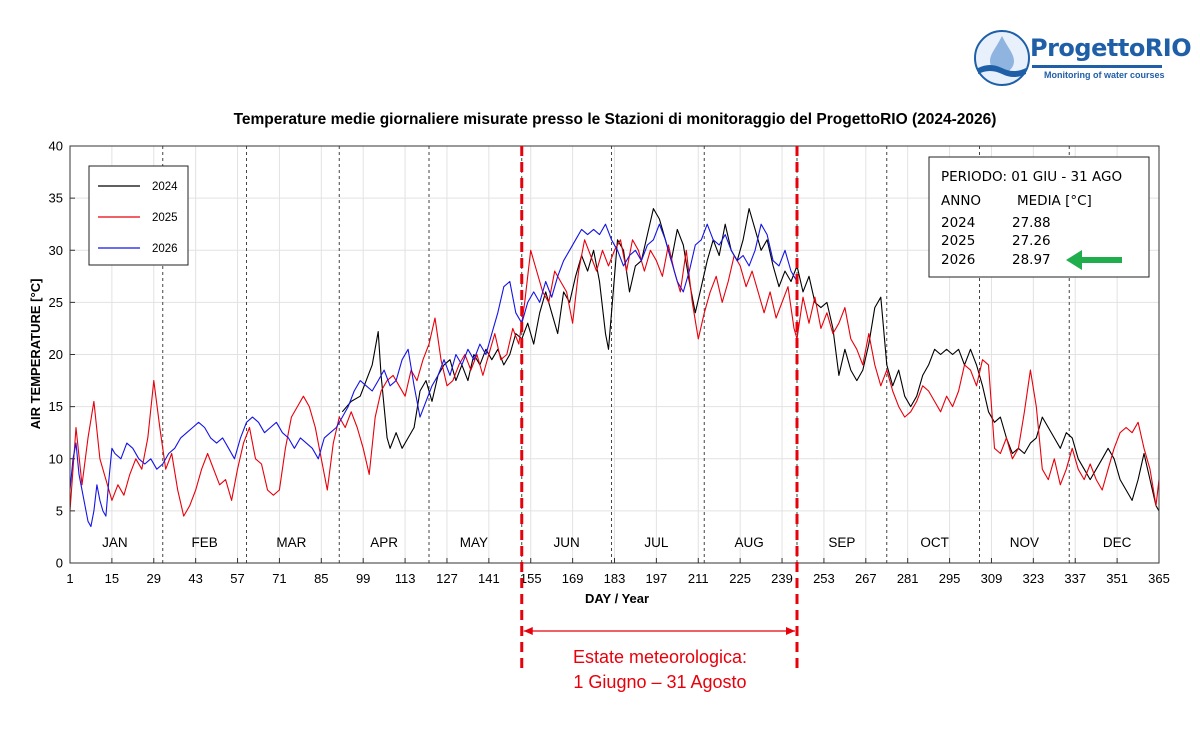  What do you see at coordinates (617, 598) in the screenshot?
I see `x-axis-label: DAY / Year` at bounding box center [617, 598].